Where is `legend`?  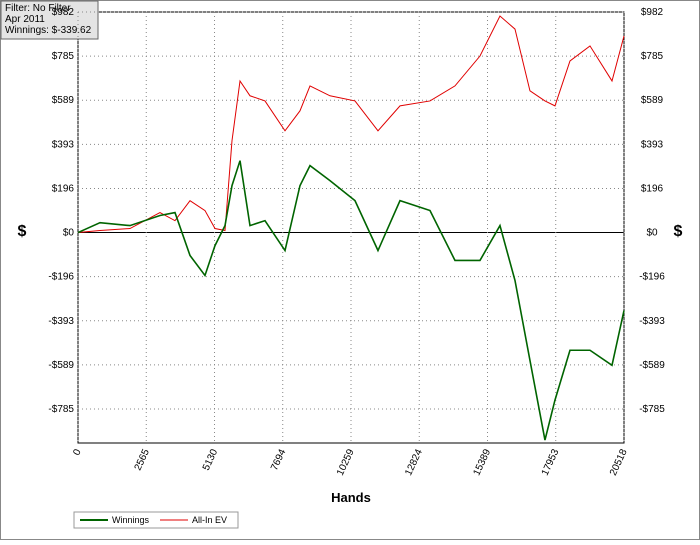
legend is located at coordinates (156, 520).